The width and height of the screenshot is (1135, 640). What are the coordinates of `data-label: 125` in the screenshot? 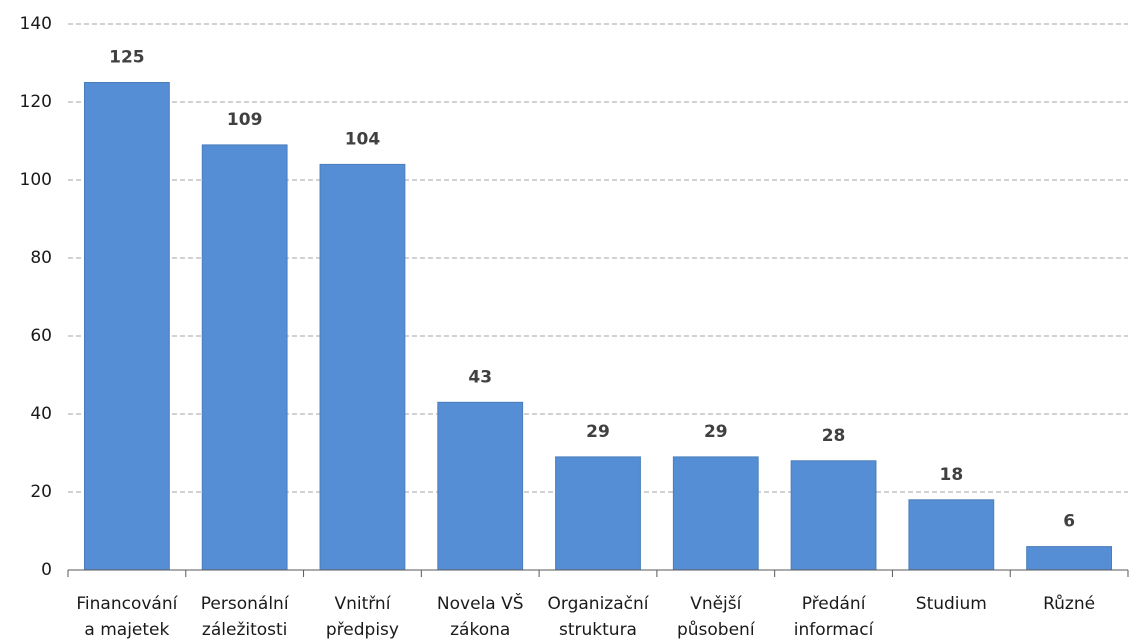 It's located at (127, 58).